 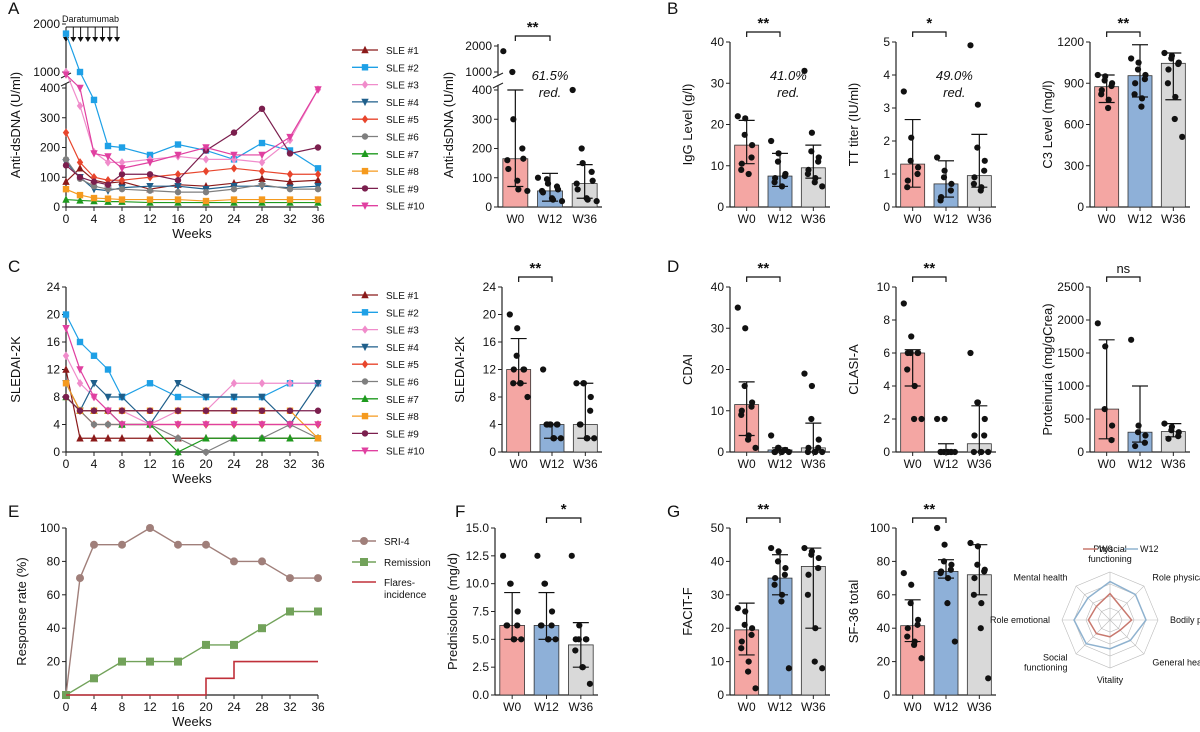 What do you see at coordinates (720, 207) in the screenshot?
I see `y-tick-label: 0` at bounding box center [720, 207].